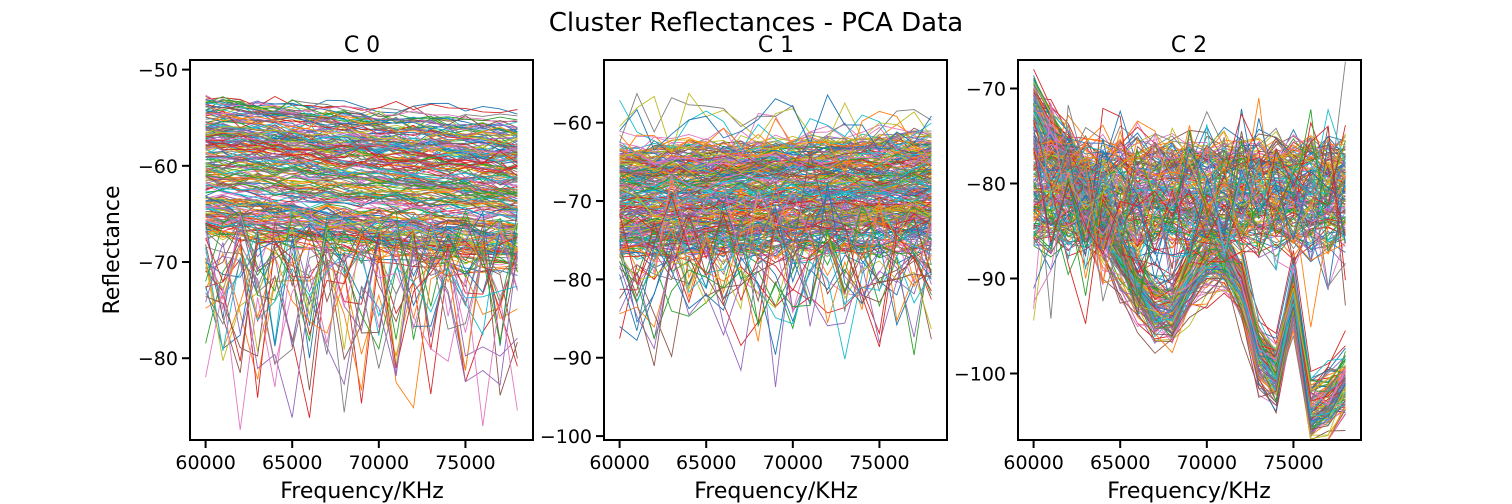  Describe the element at coordinates (756, 23) in the screenshot. I see `figure-title: Cluster Reflectances - PCA Data` at that location.